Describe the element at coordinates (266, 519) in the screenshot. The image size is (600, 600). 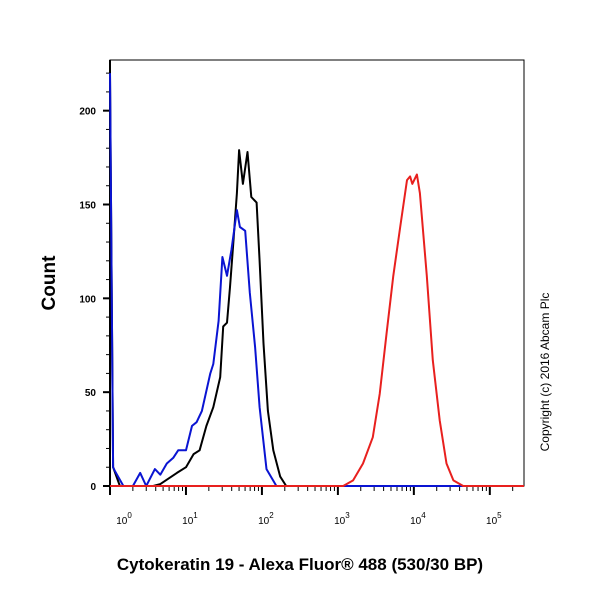
I see `x-tick-label: 10²` at that location.